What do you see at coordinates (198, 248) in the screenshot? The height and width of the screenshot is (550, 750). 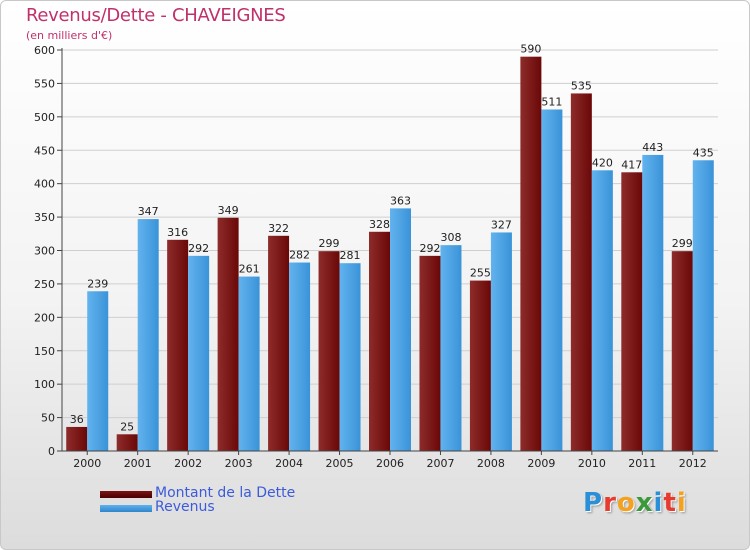 I see `data-label-revenus: 292` at bounding box center [198, 248].